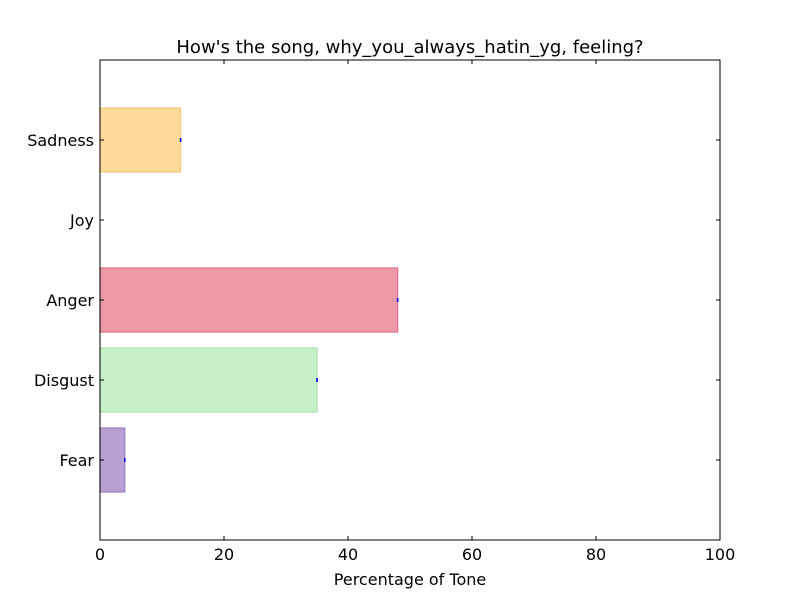 The image size is (800, 600). I want to click on bar-sadness, so click(140, 140).